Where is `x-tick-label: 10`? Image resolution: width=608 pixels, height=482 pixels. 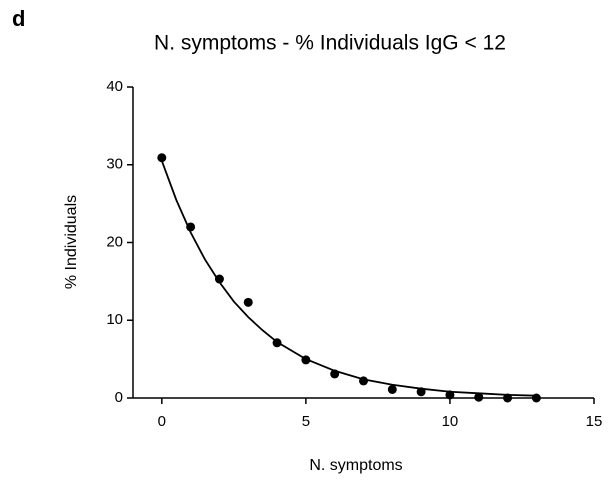 x-tick-label: 10 is located at coordinates (450, 421).